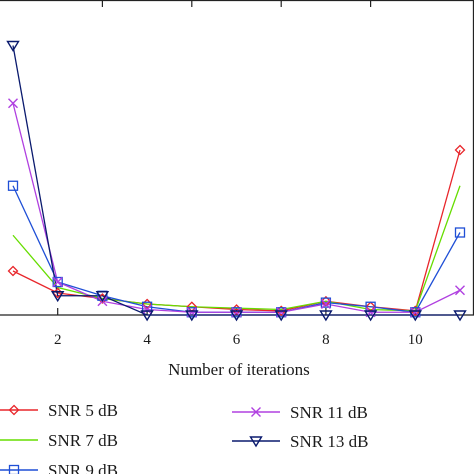  I want to click on x-tick-label: 2, so click(58, 340).